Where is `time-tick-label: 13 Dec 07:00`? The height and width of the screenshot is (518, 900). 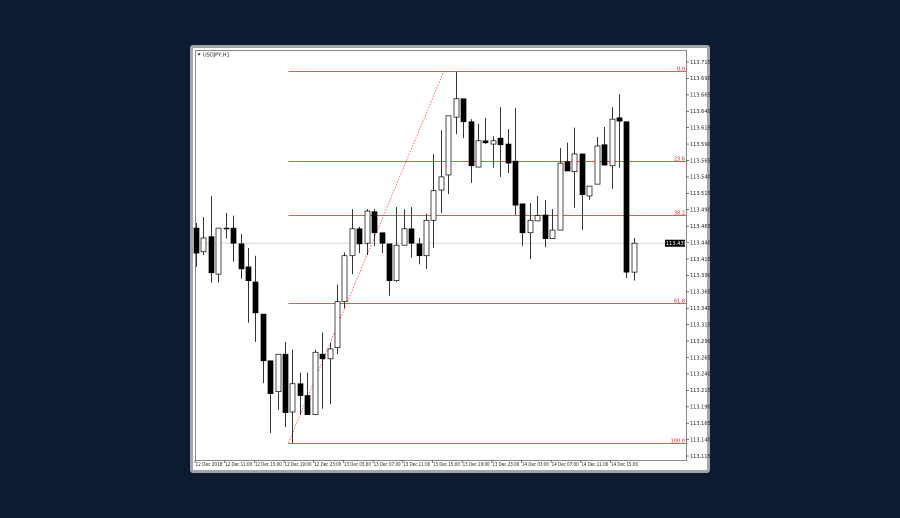 time-tick-label: 13 Dec 07:00 is located at coordinates (387, 465).